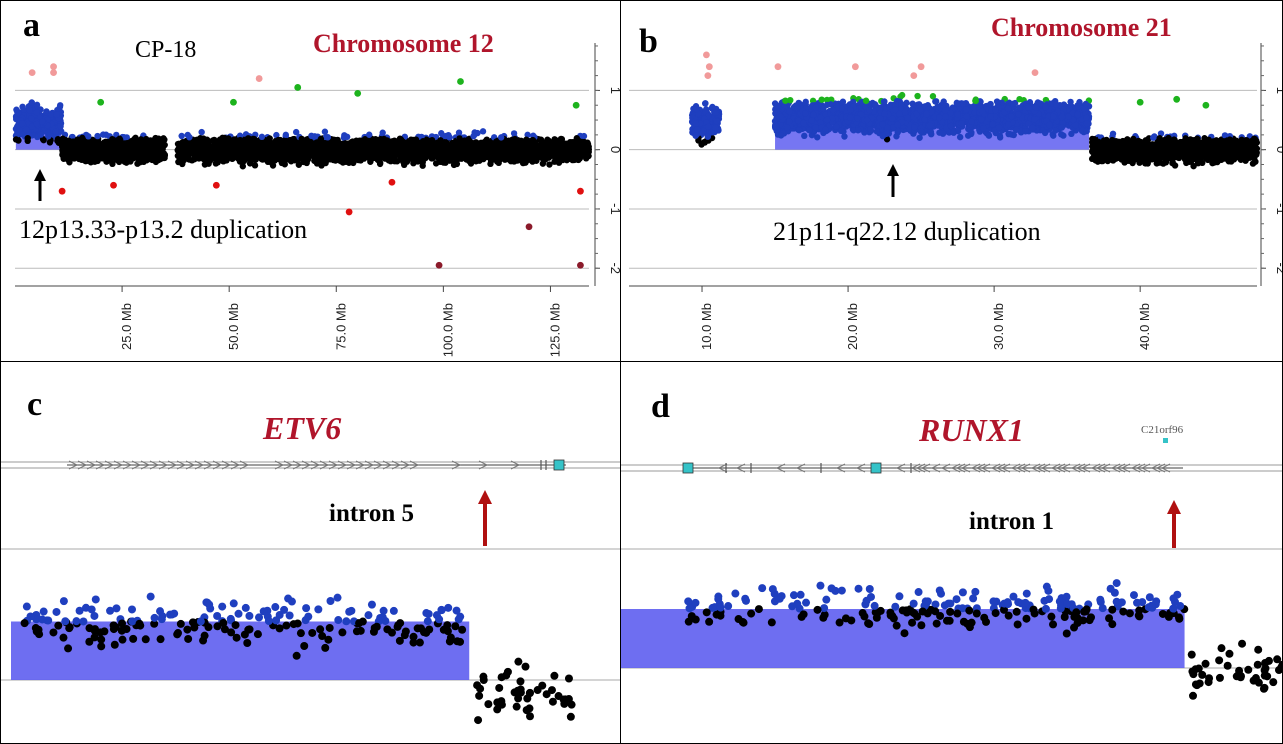 The image size is (1283, 744). What do you see at coordinates (40, 175) in the screenshot?
I see `arrow-head` at bounding box center [40, 175].